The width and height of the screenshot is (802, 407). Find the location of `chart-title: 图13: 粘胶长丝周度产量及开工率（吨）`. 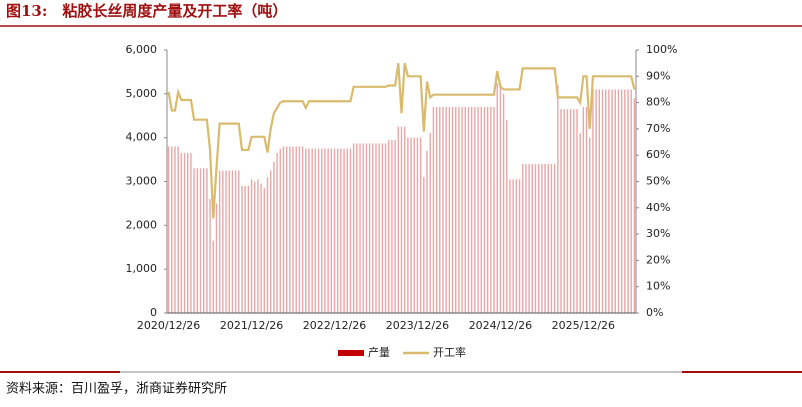

chart-title: 图13: 粘胶长丝周度产量及开工率（吨） is located at coordinates (146, 11).